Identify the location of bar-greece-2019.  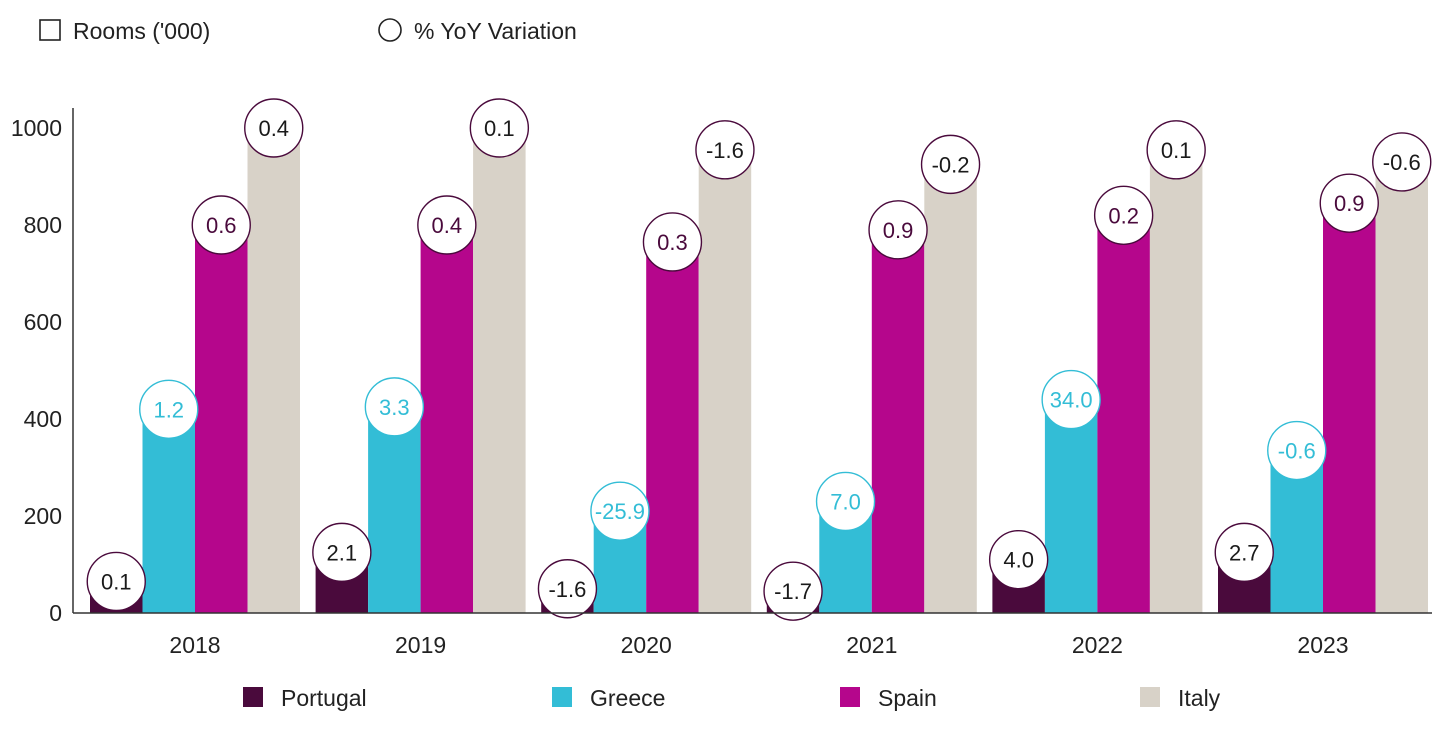
(394, 509).